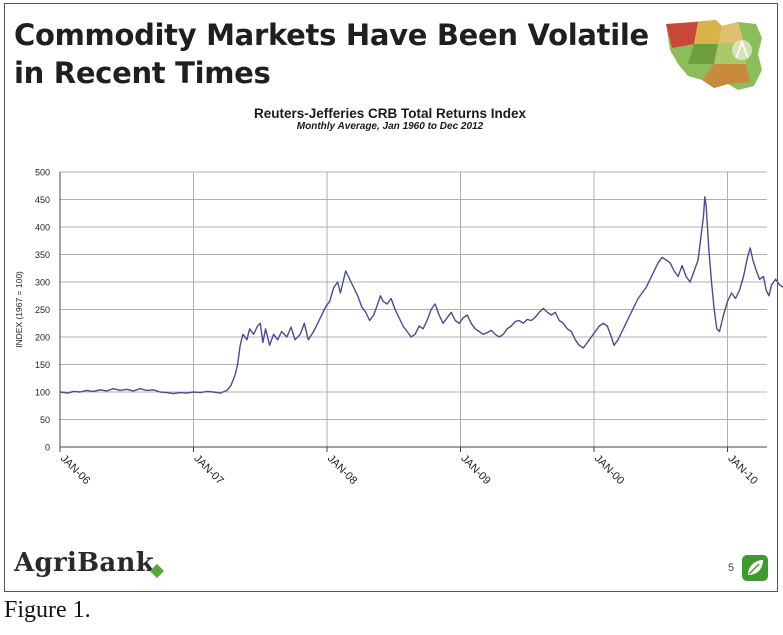 The height and width of the screenshot is (635, 783). What do you see at coordinates (208, 470) in the screenshot?
I see `x-tick-label: JAN-07` at bounding box center [208, 470].